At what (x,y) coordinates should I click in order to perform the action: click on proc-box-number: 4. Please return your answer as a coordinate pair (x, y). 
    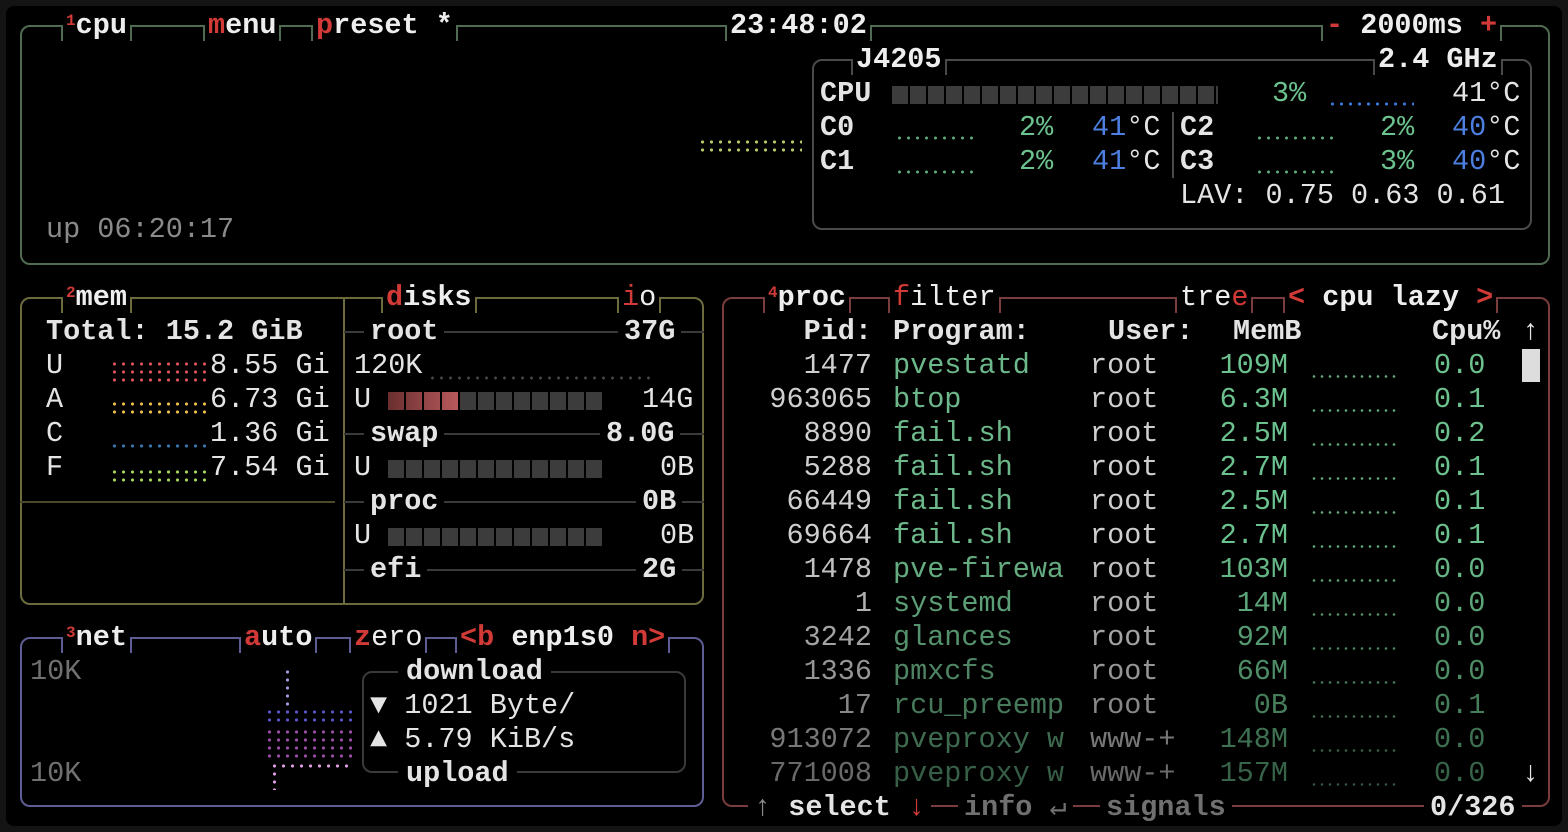
    Looking at the image, I should click on (773, 293).